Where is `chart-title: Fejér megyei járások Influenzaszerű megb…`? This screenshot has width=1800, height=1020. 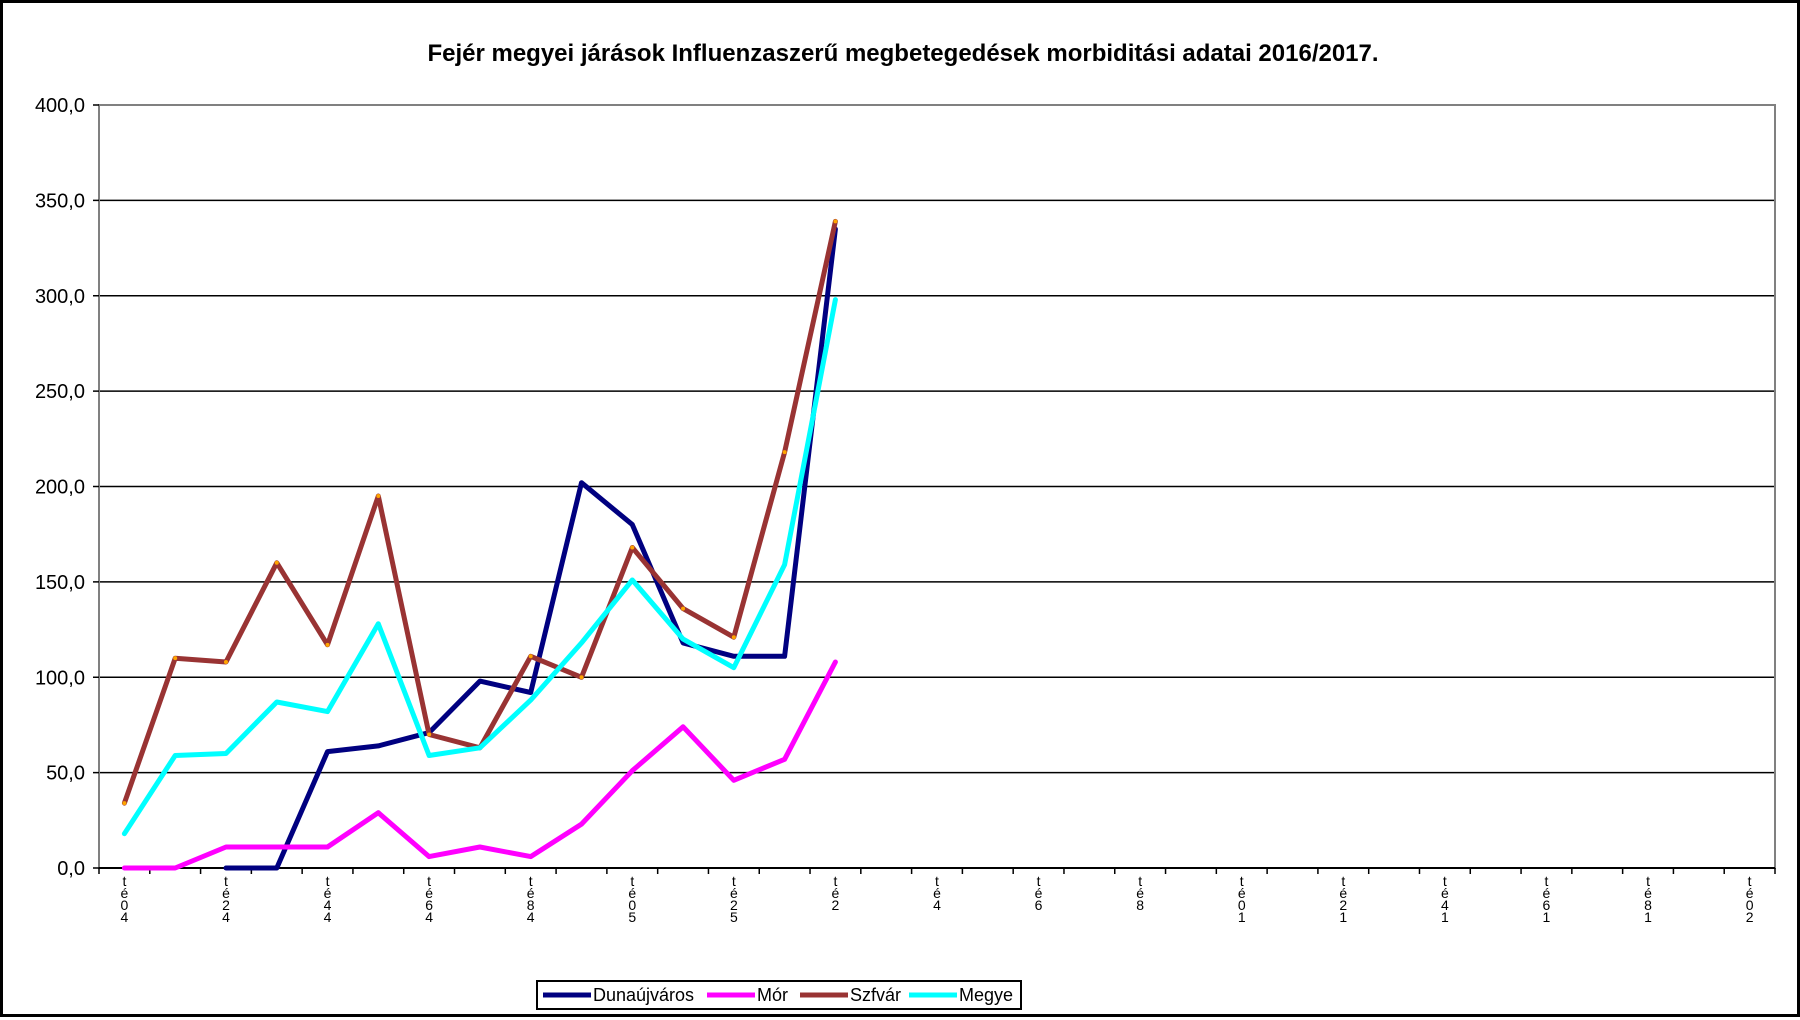
chart-title: Fejér megyei járások Influenzaszerű megb… is located at coordinates (902, 53).